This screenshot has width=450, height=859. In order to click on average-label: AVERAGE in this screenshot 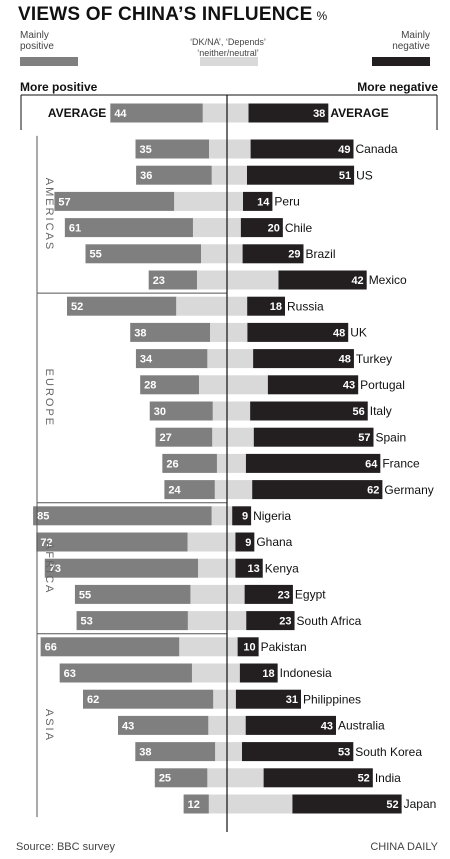, I will do `click(359, 113)`.